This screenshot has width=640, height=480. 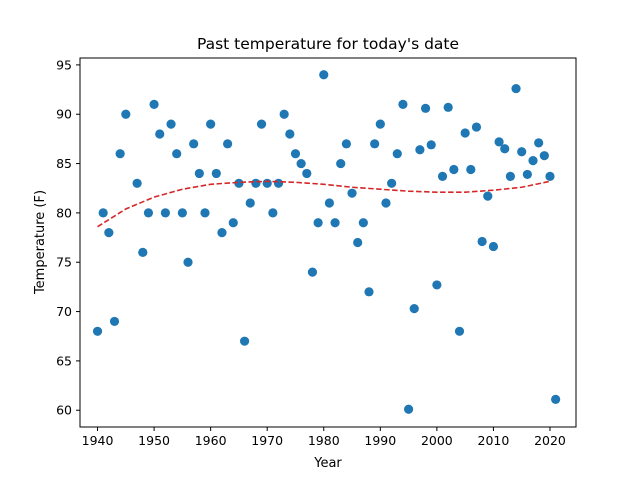 What do you see at coordinates (154, 440) in the screenshot?
I see `x-tick-label: 1950` at bounding box center [154, 440].